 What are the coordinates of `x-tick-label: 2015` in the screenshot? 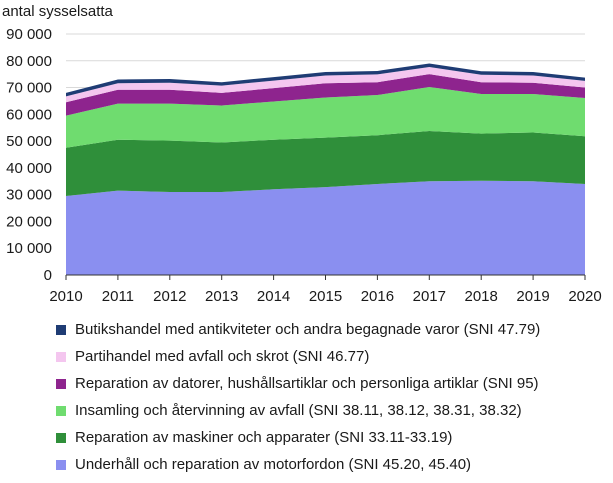 It's located at (325, 296).